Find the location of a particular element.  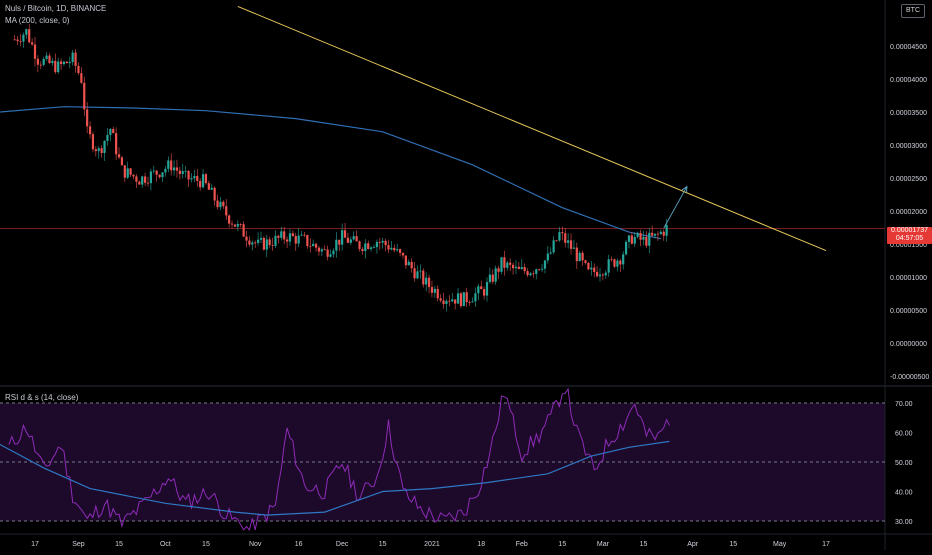

rsi-axis-tick-label: 50.00 is located at coordinates (904, 463).